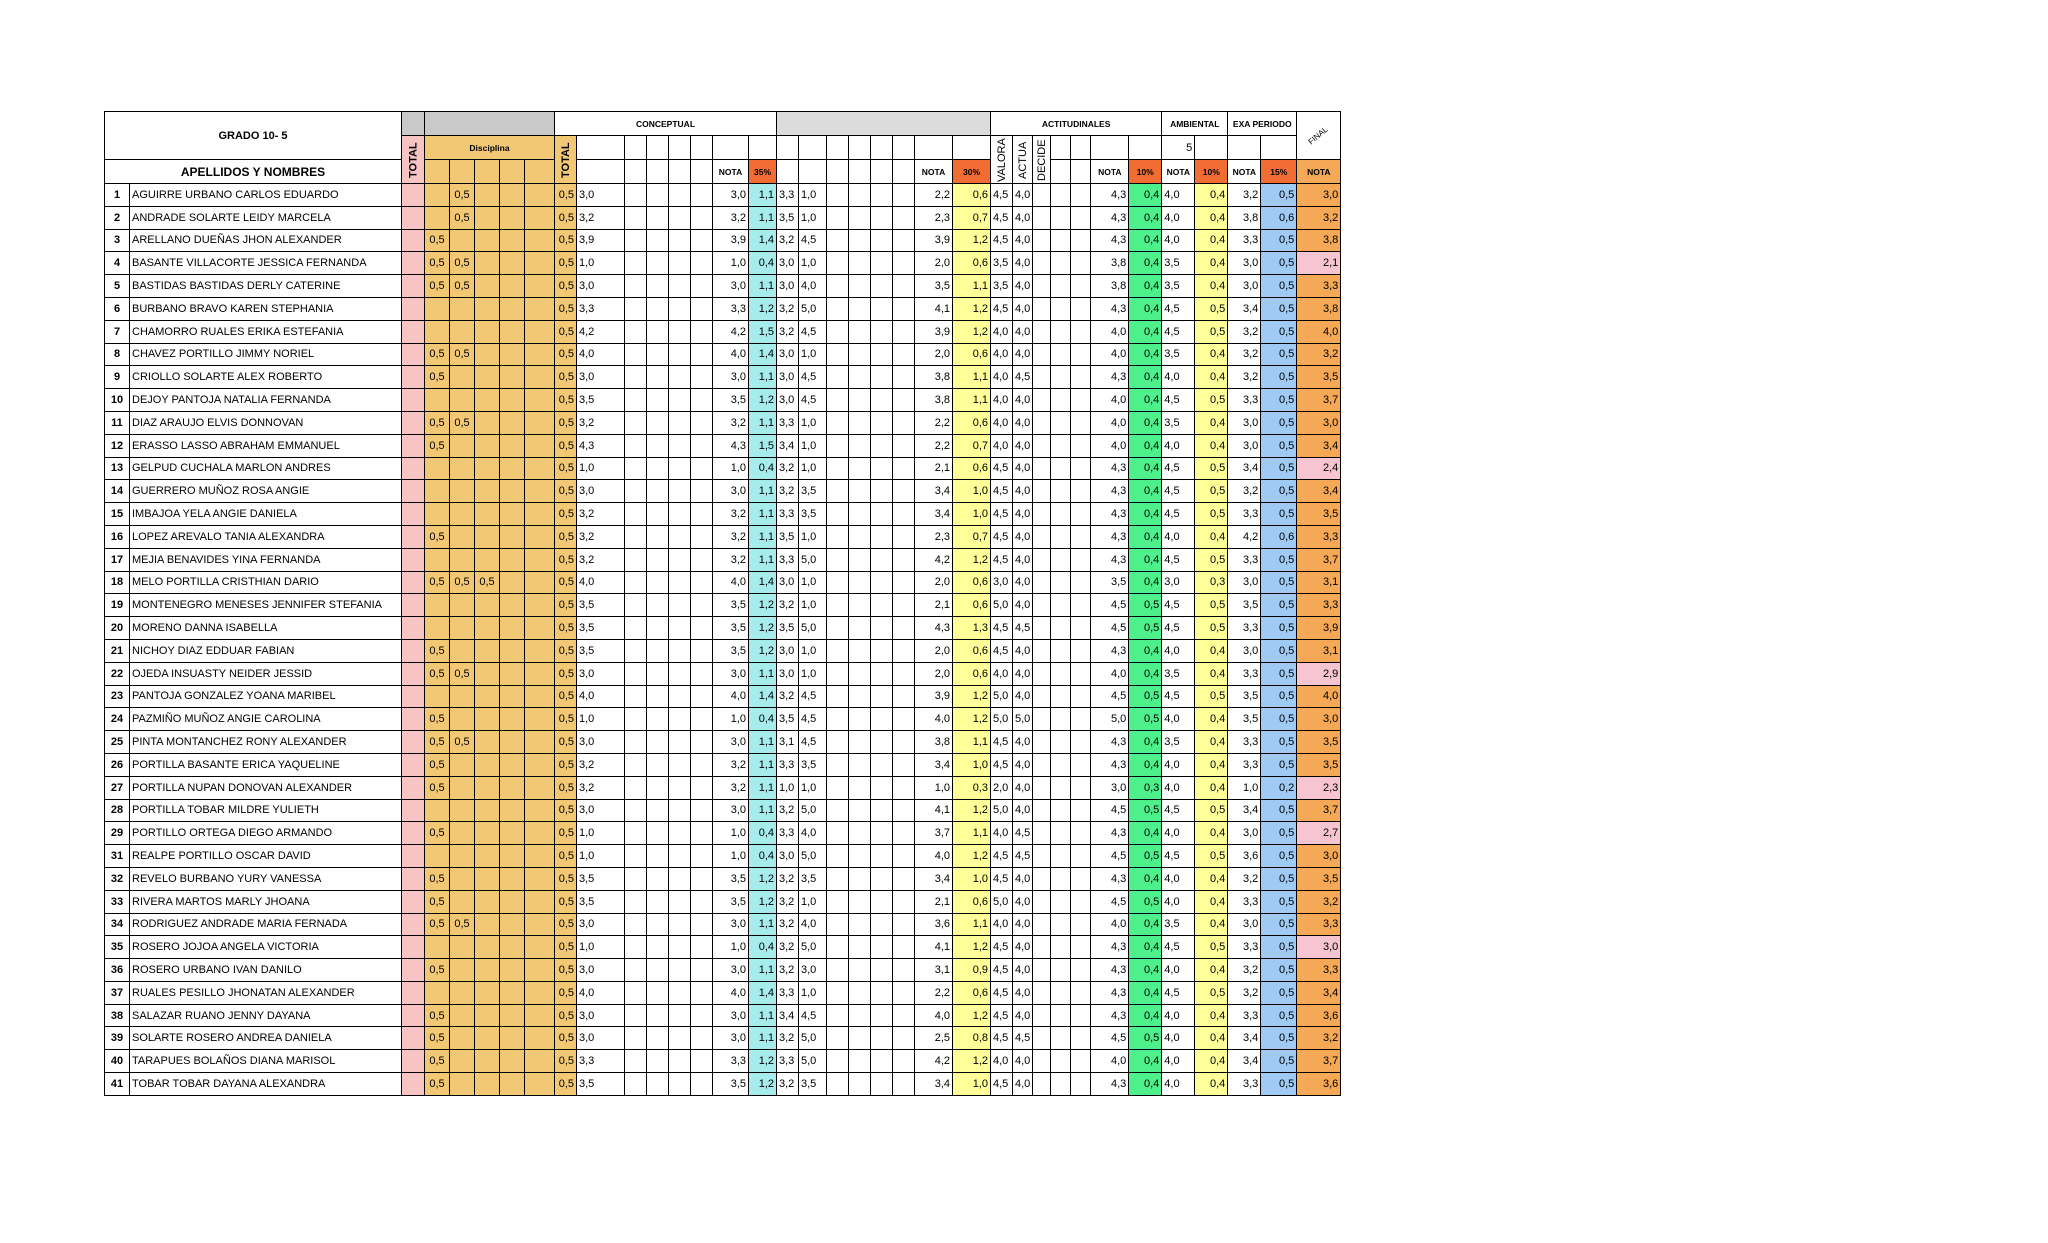 The image size is (2048, 1243). What do you see at coordinates (730, 856) in the screenshot?
I see `cell-cn: 1,0` at bounding box center [730, 856].